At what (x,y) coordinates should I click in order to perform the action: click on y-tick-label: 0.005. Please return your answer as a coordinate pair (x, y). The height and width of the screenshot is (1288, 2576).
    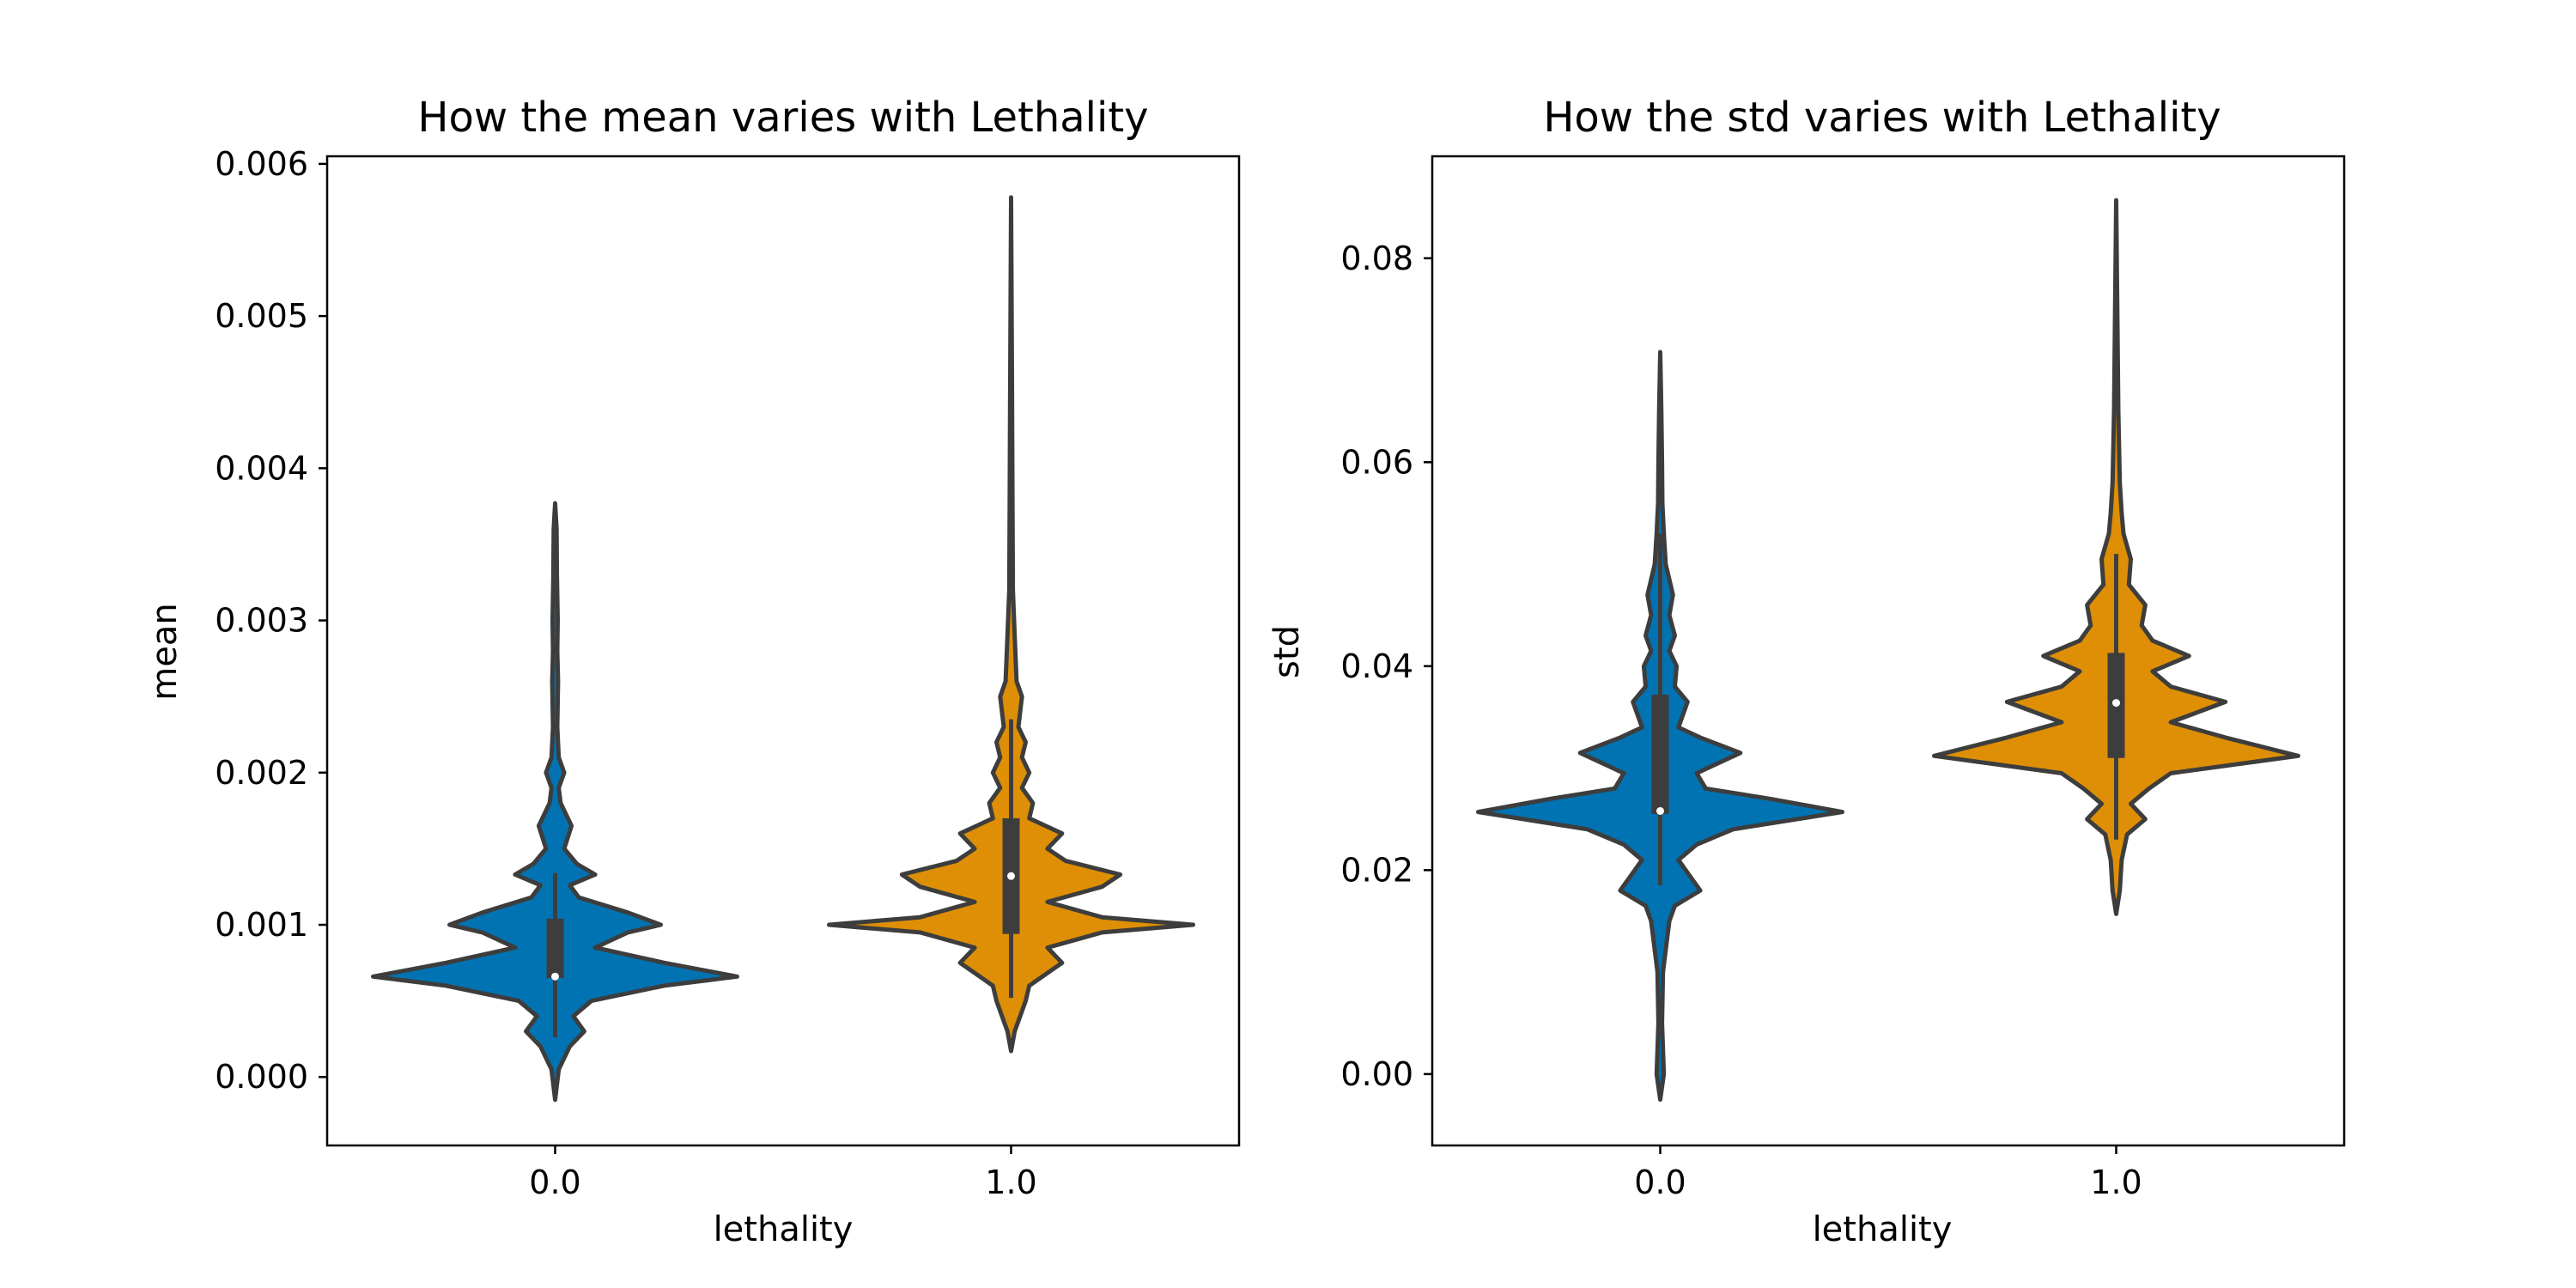
    Looking at the image, I should click on (261, 316).